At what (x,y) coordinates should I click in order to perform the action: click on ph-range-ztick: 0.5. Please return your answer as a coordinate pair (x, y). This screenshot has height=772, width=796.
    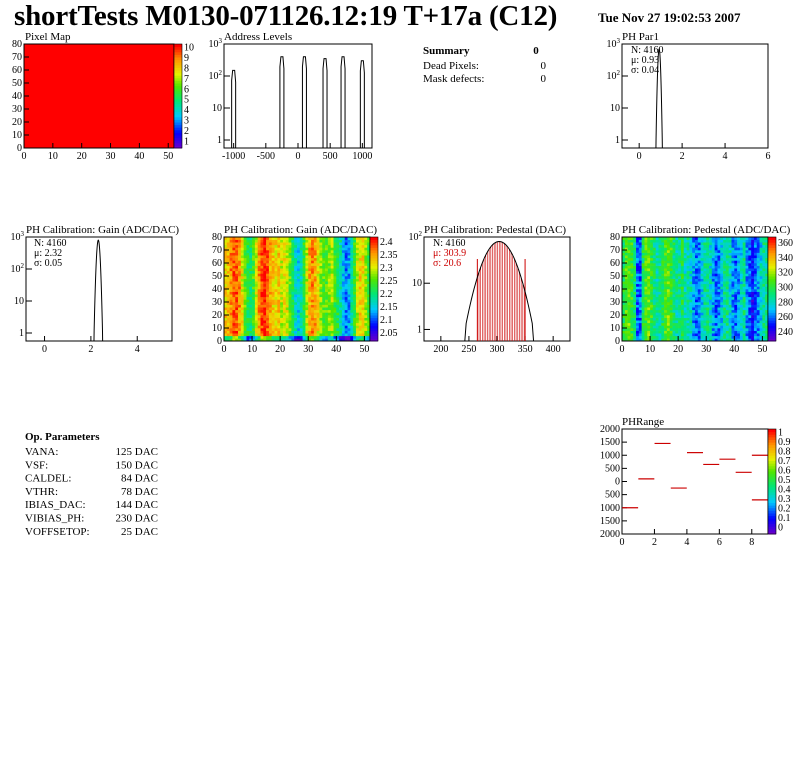
    Looking at the image, I should click on (784, 480).